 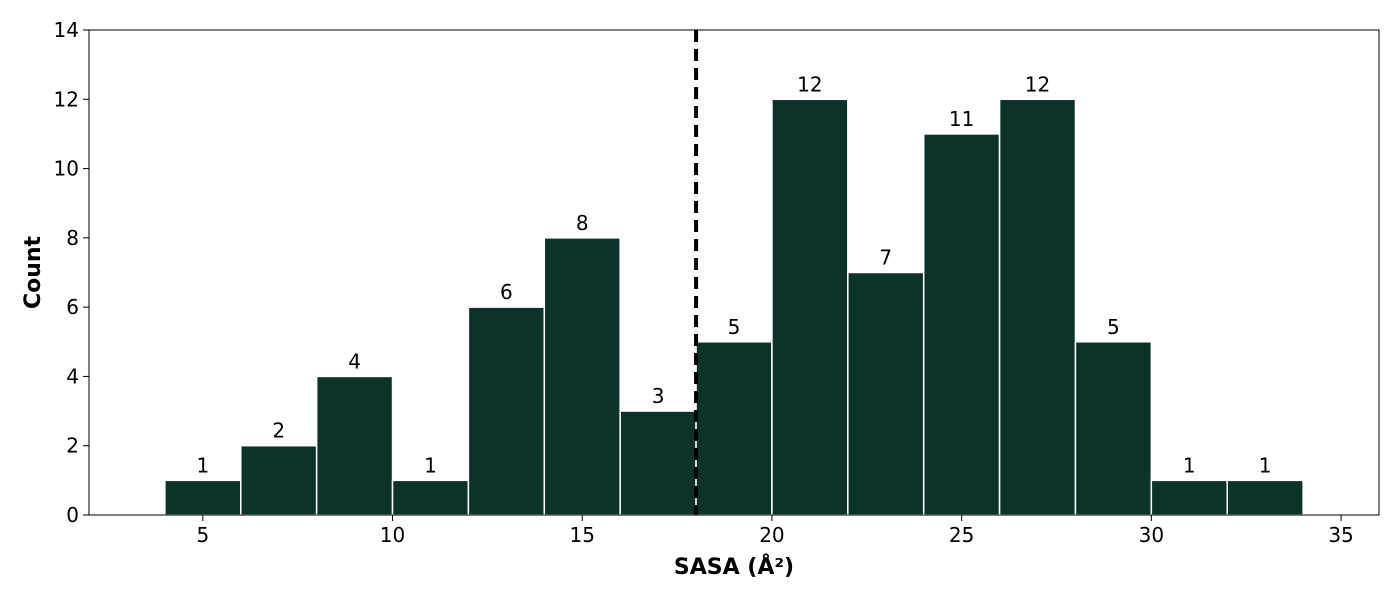 What do you see at coordinates (33, 272) in the screenshot?
I see `y-axis-title: Count` at bounding box center [33, 272].